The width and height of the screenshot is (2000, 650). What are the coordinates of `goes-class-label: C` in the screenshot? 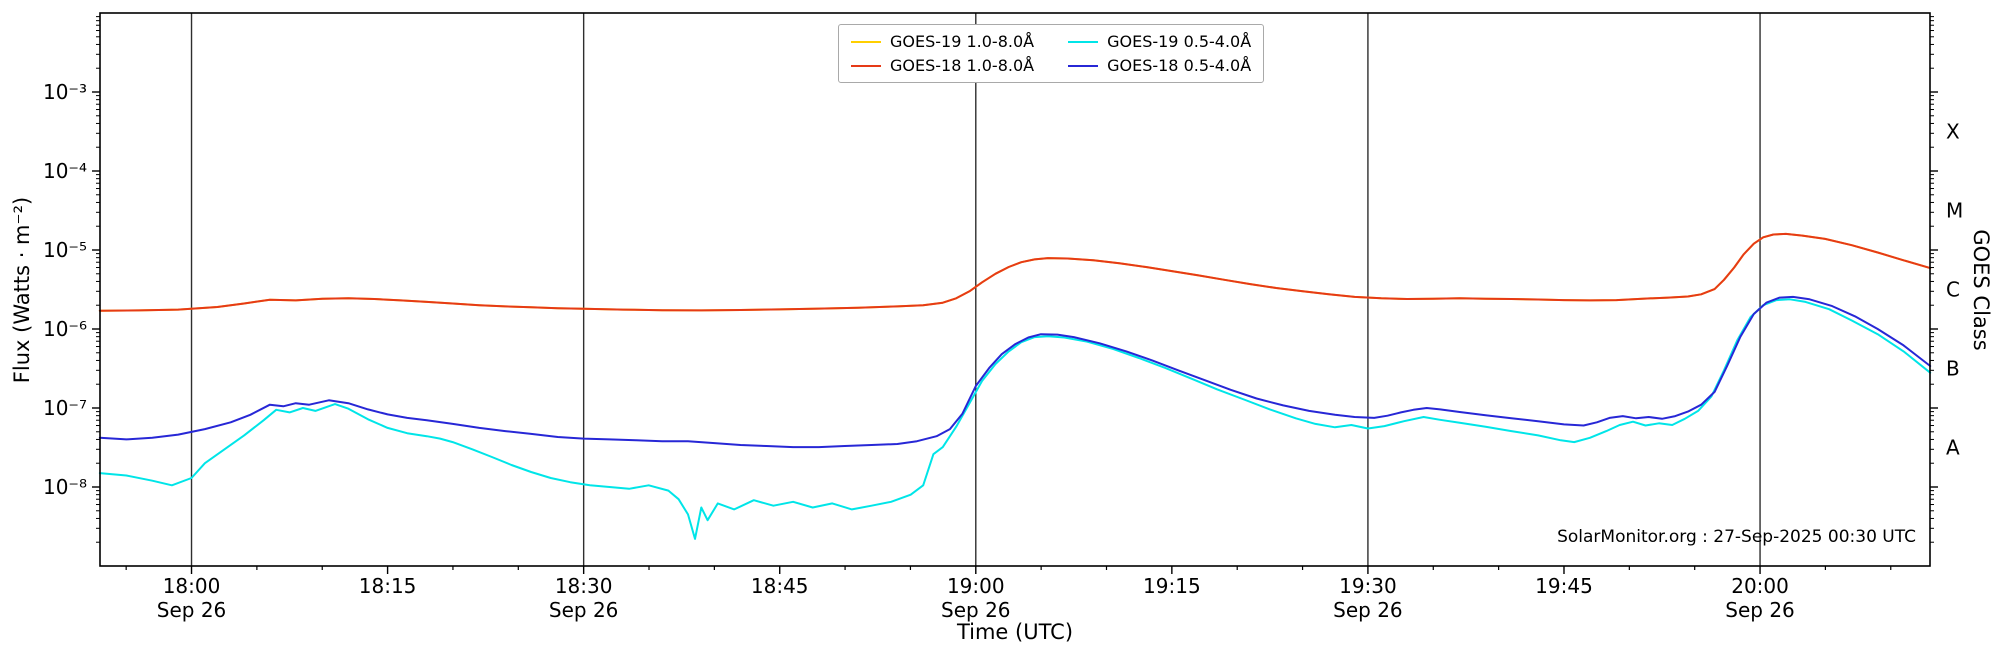 It's located at (1953, 290).